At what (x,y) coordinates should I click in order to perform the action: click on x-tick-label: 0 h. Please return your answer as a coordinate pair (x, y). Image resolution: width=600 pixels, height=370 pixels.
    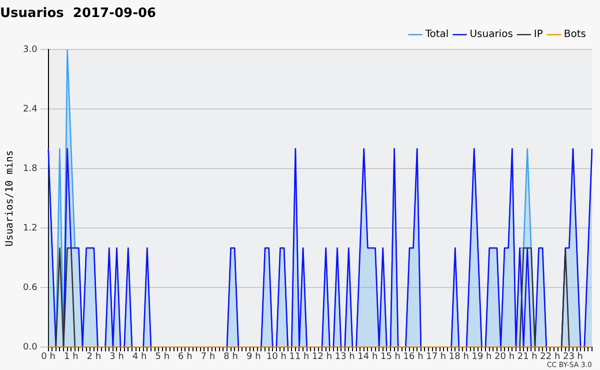
    Looking at the image, I should click on (48, 357).